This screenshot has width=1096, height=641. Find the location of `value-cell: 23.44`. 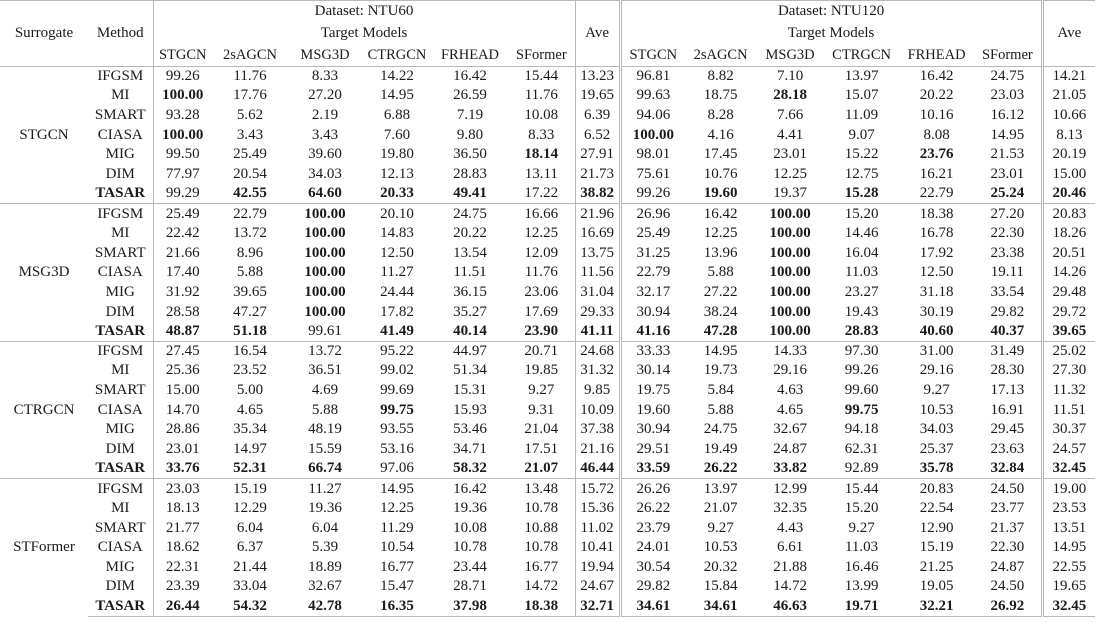

value-cell: 23.44 is located at coordinates (470, 566).